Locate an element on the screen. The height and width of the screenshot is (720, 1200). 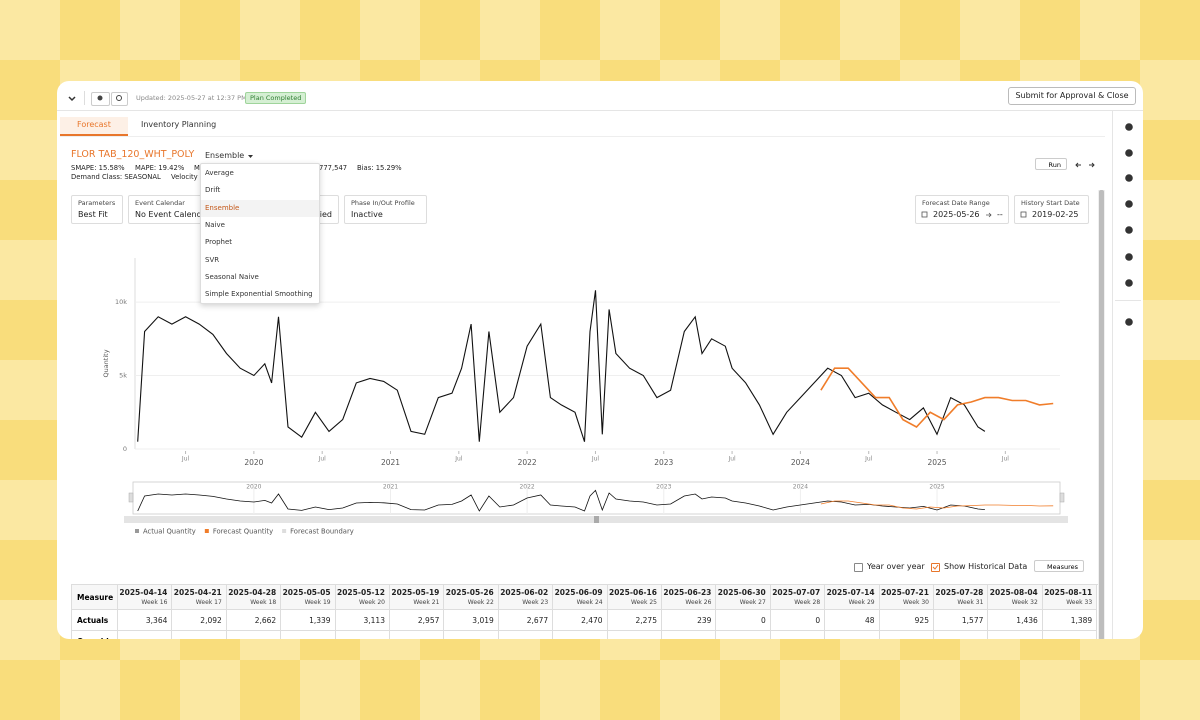
status-pill: Plan Completed is located at coordinates (276, 98).